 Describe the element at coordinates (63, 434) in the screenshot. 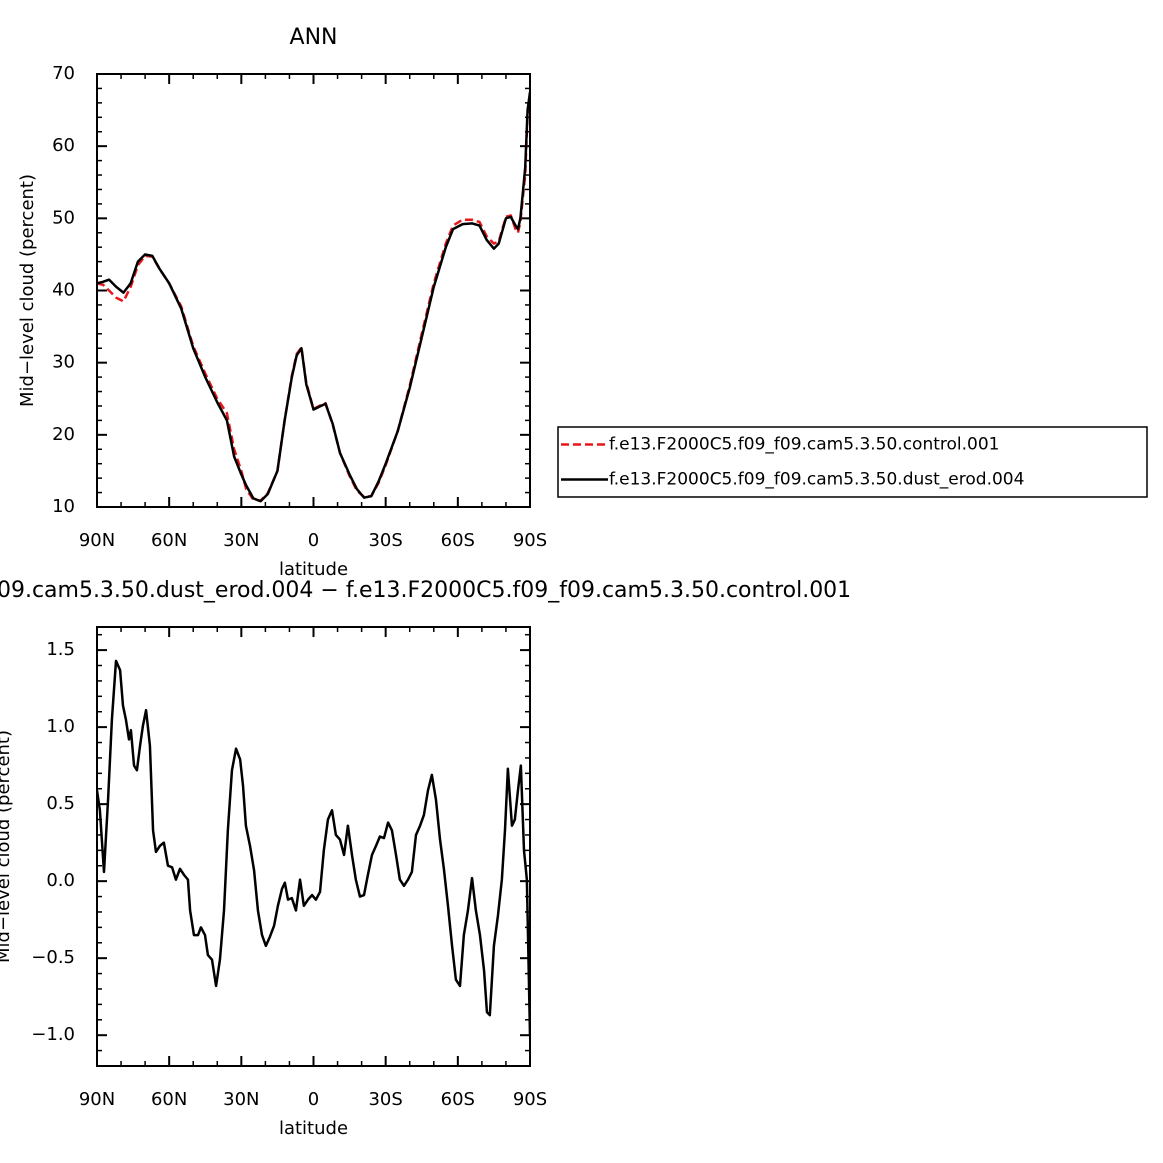

I see `y-tick-label: 20` at that location.